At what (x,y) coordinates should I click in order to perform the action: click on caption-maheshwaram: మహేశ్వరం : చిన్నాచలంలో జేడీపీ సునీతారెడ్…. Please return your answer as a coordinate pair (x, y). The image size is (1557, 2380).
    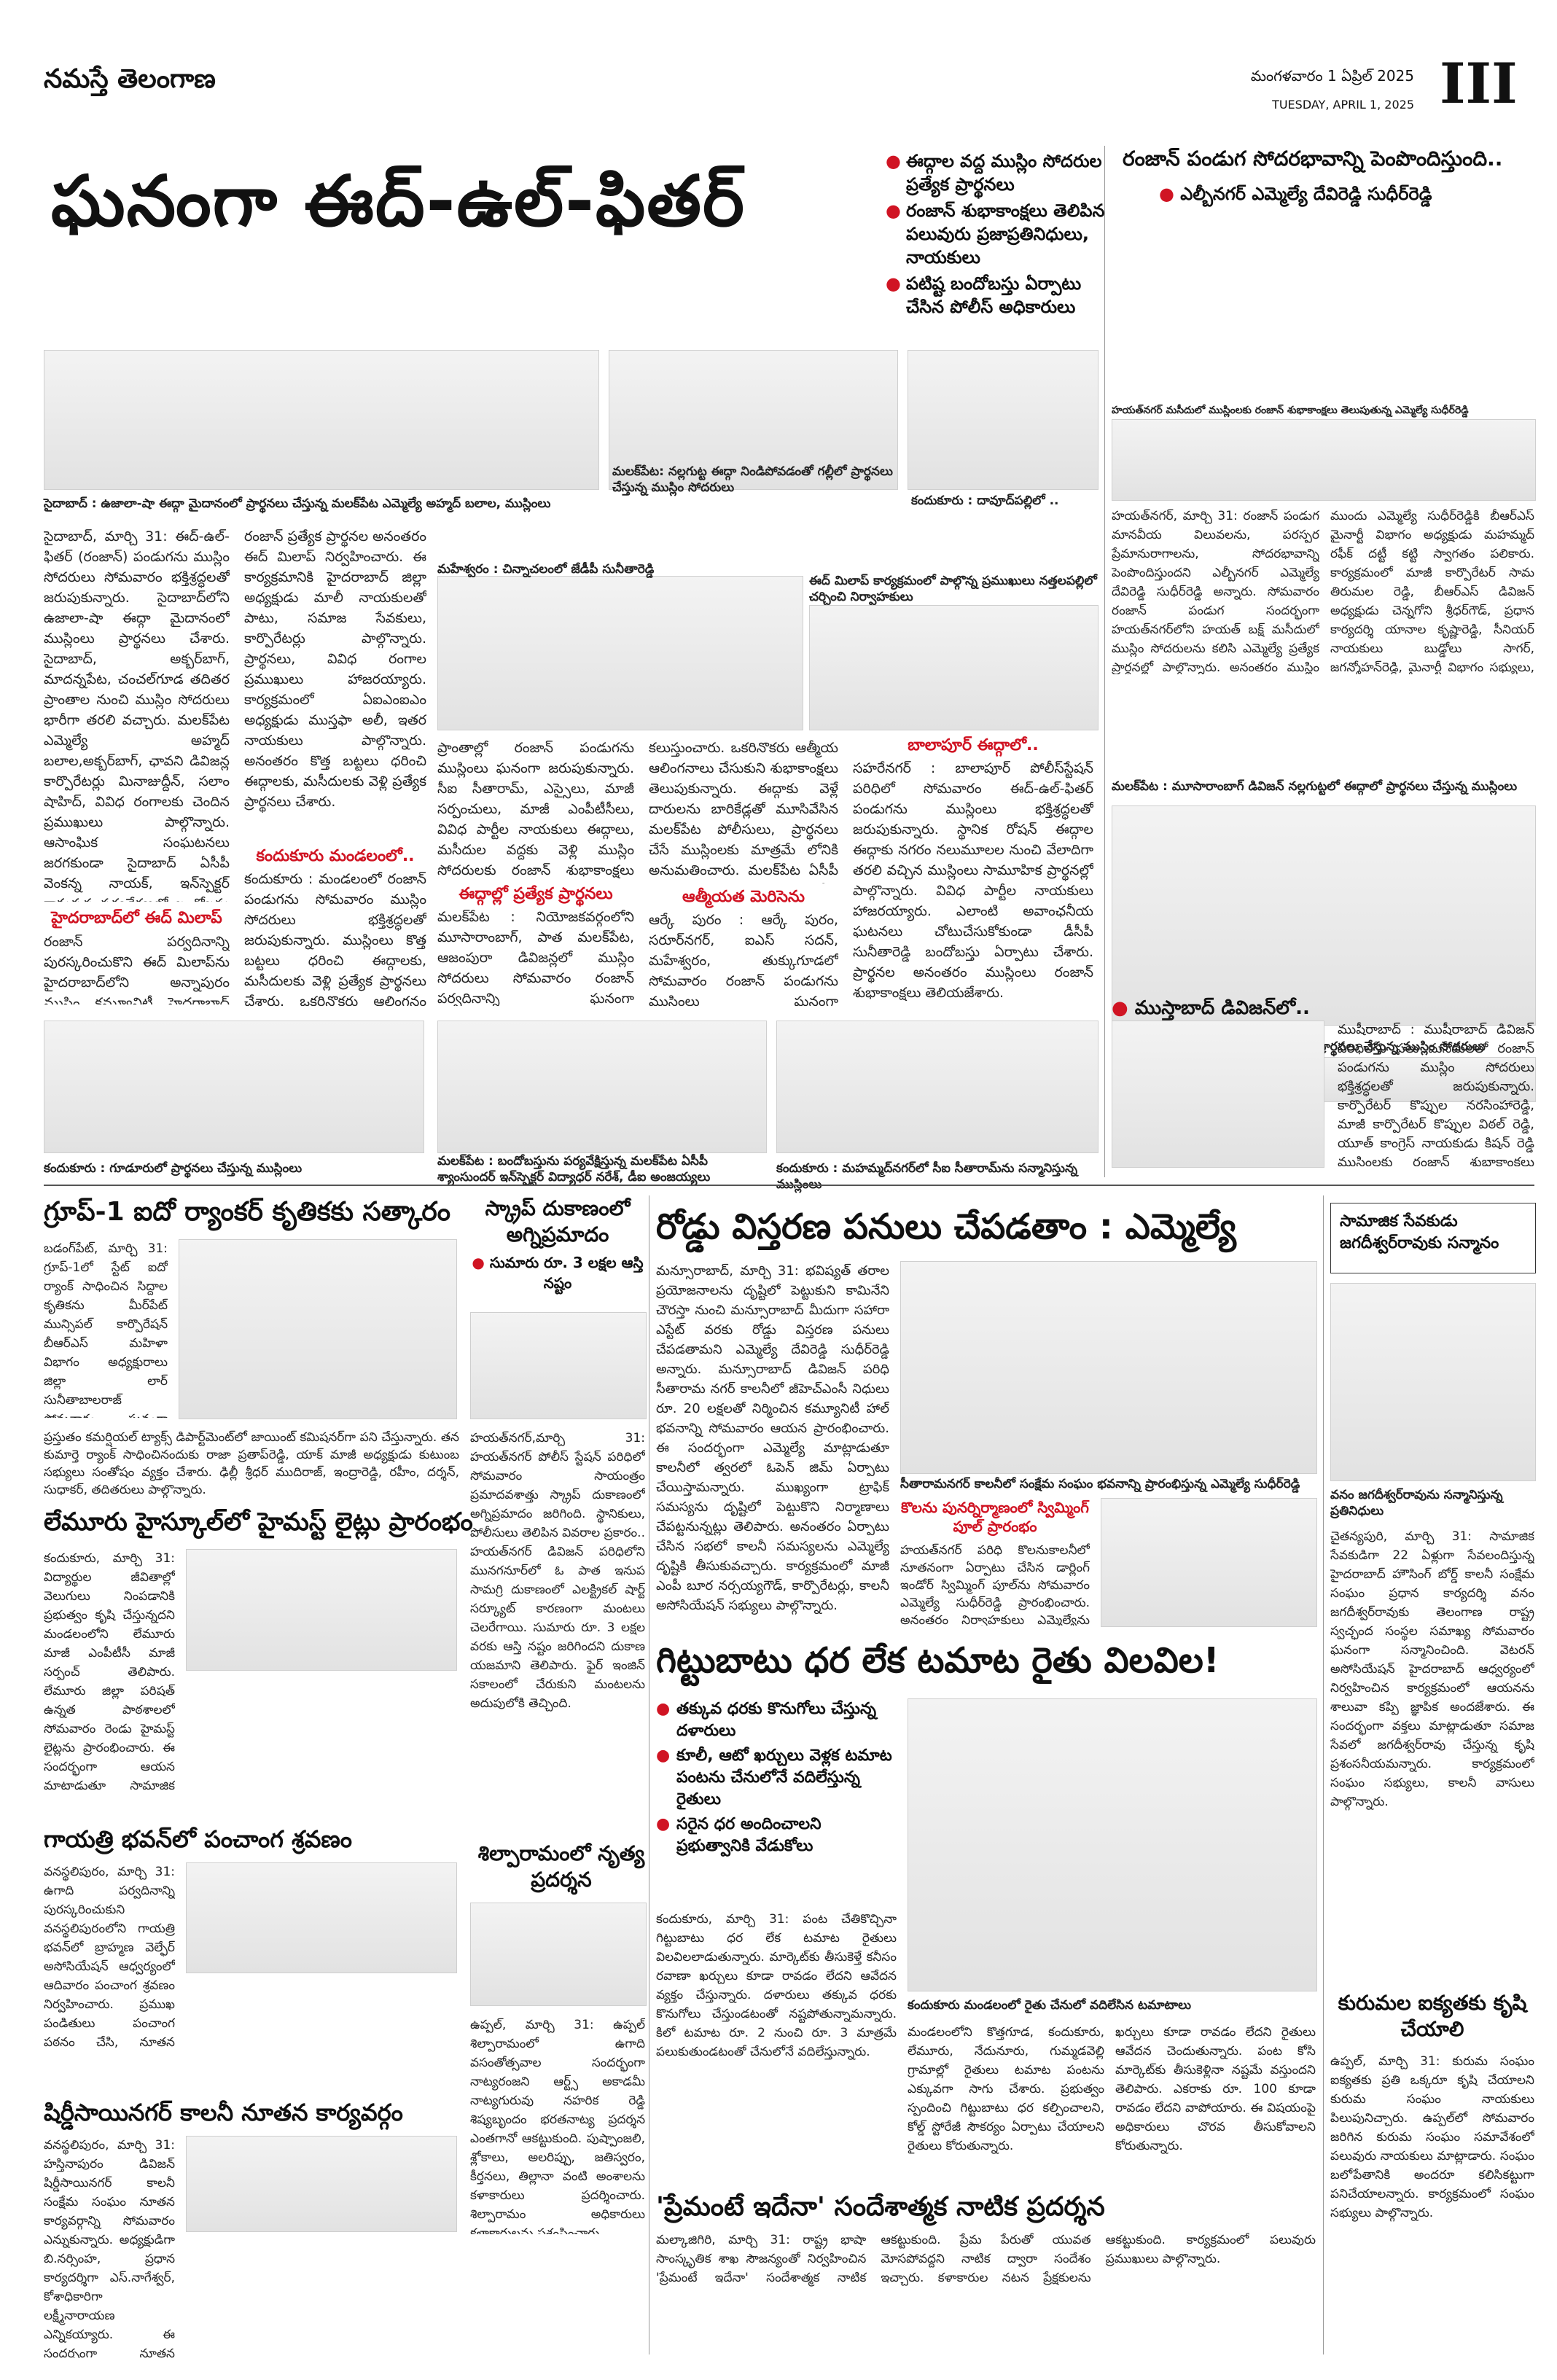
    Looking at the image, I should click on (546, 569).